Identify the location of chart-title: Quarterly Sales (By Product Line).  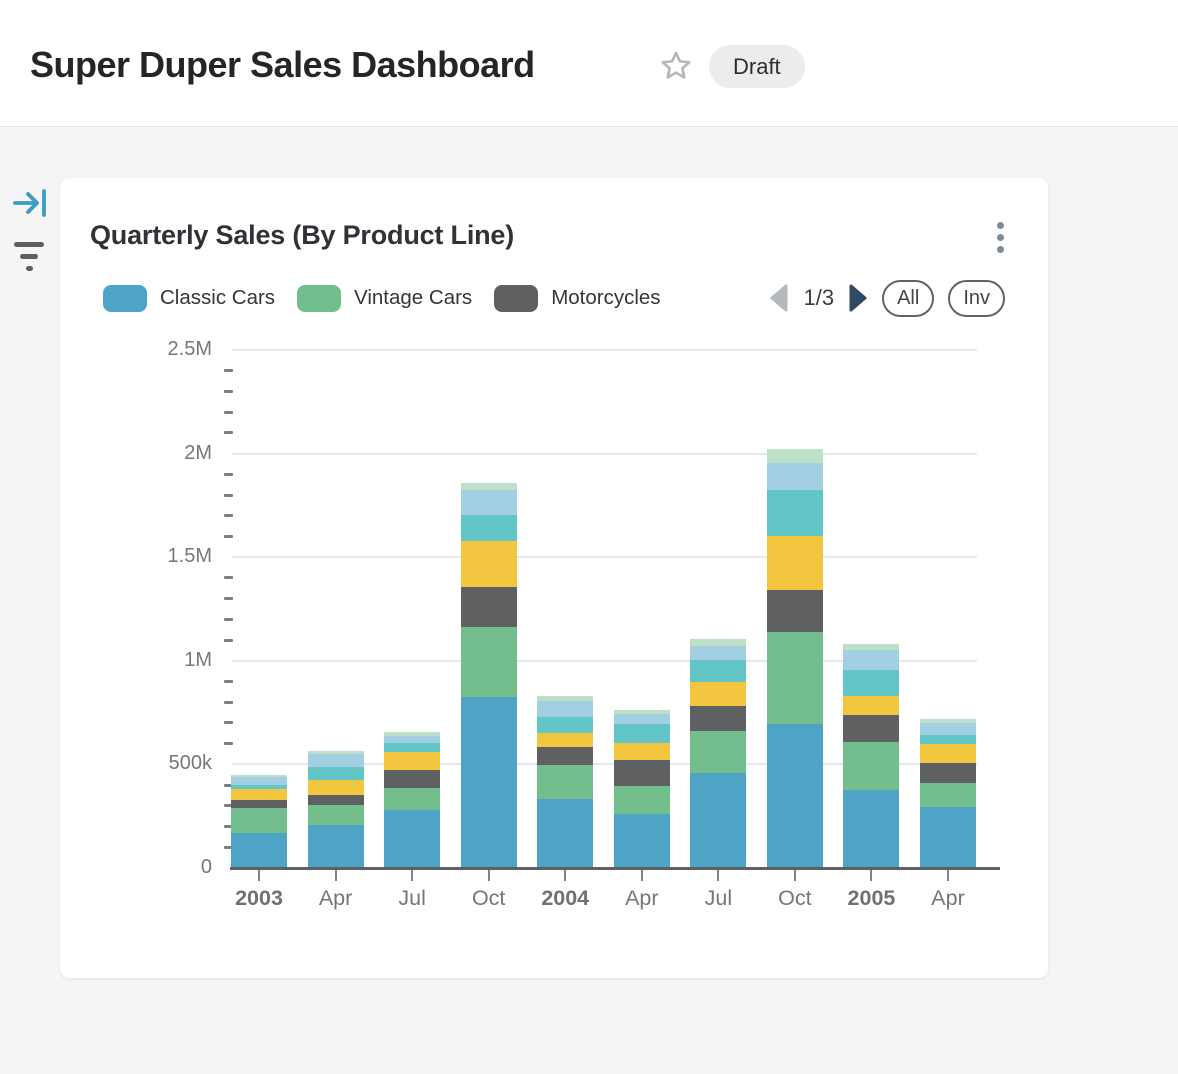
(302, 235).